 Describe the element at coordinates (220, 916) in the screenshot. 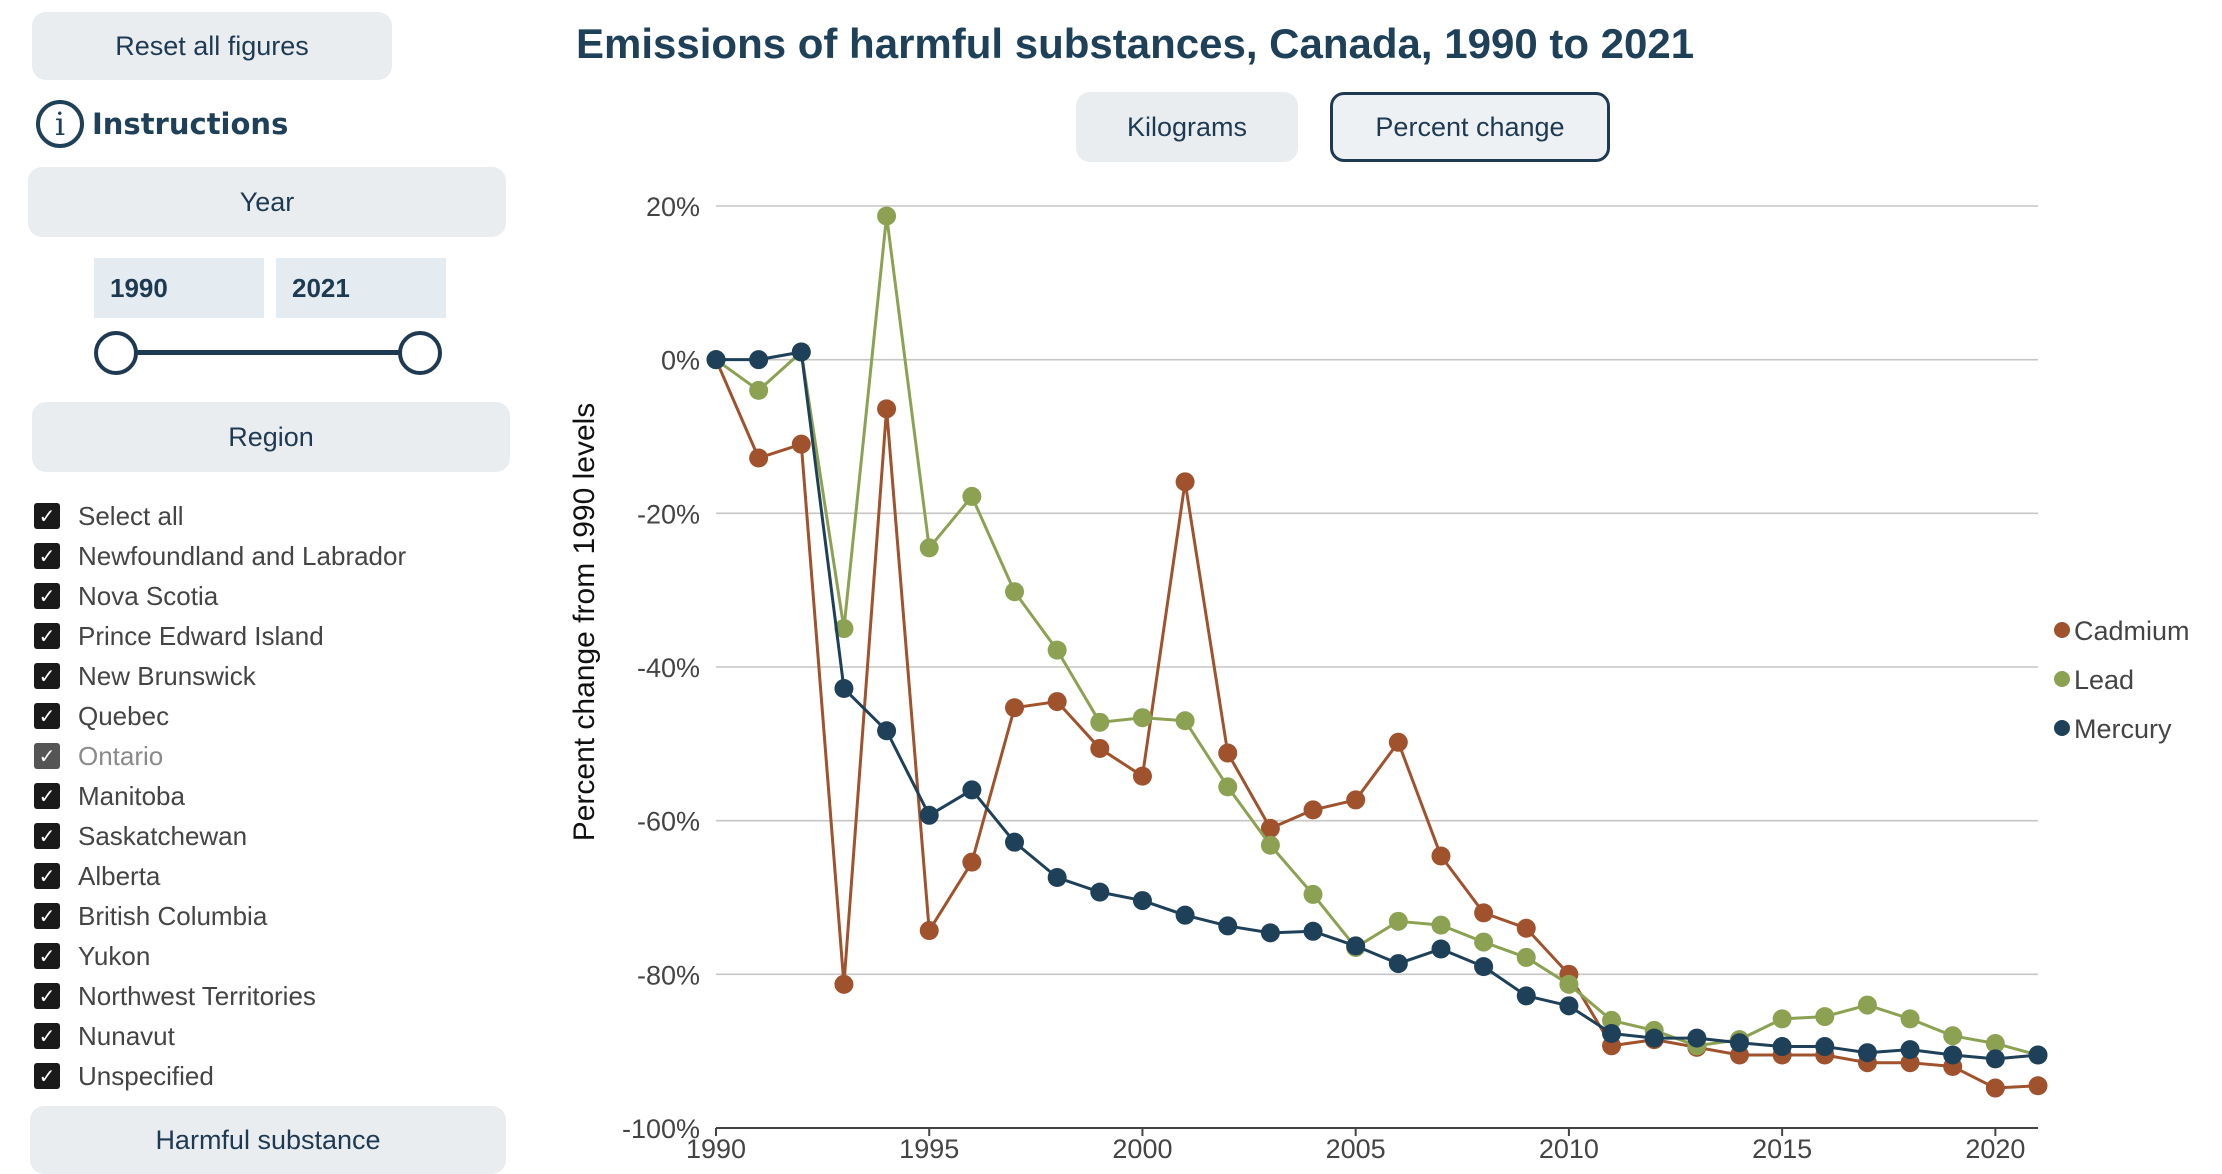

I see `region-checkbox-item: ✓ British Columbia` at that location.